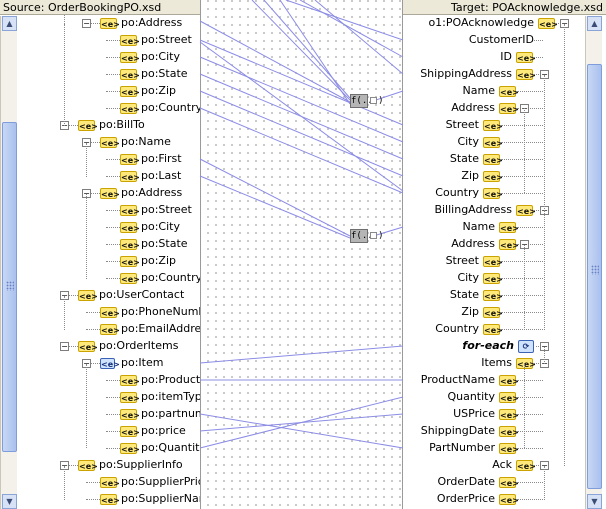 The width and height of the screenshot is (606, 509). Describe the element at coordinates (462, 124) in the screenshot. I see `target-node-label: Street` at that location.